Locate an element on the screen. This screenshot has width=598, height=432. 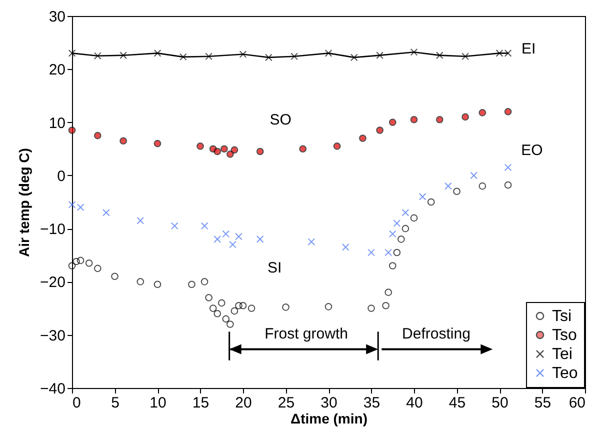
x-tick-label: 15 is located at coordinates (201, 403).